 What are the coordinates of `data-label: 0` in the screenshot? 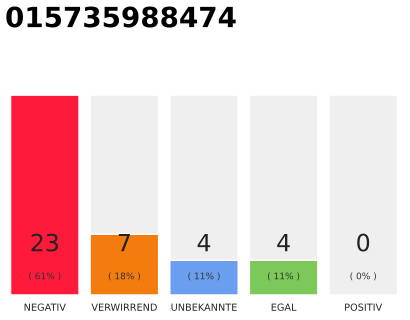 It's located at (363, 243).